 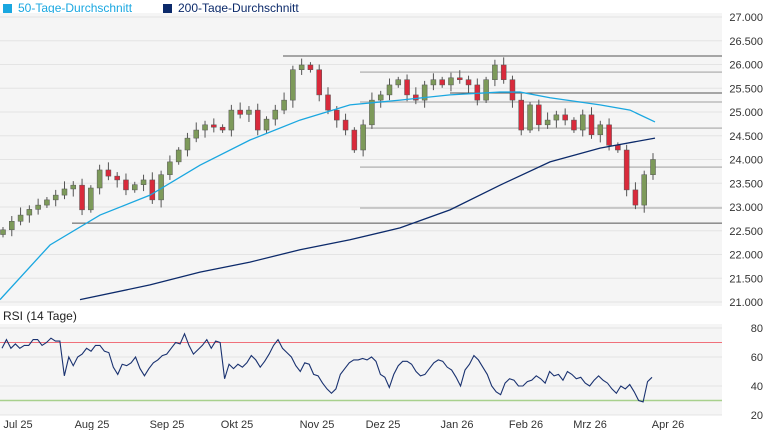 What do you see at coordinates (757, 387) in the screenshot?
I see `rsi-y-tick-label: 40` at bounding box center [757, 387].